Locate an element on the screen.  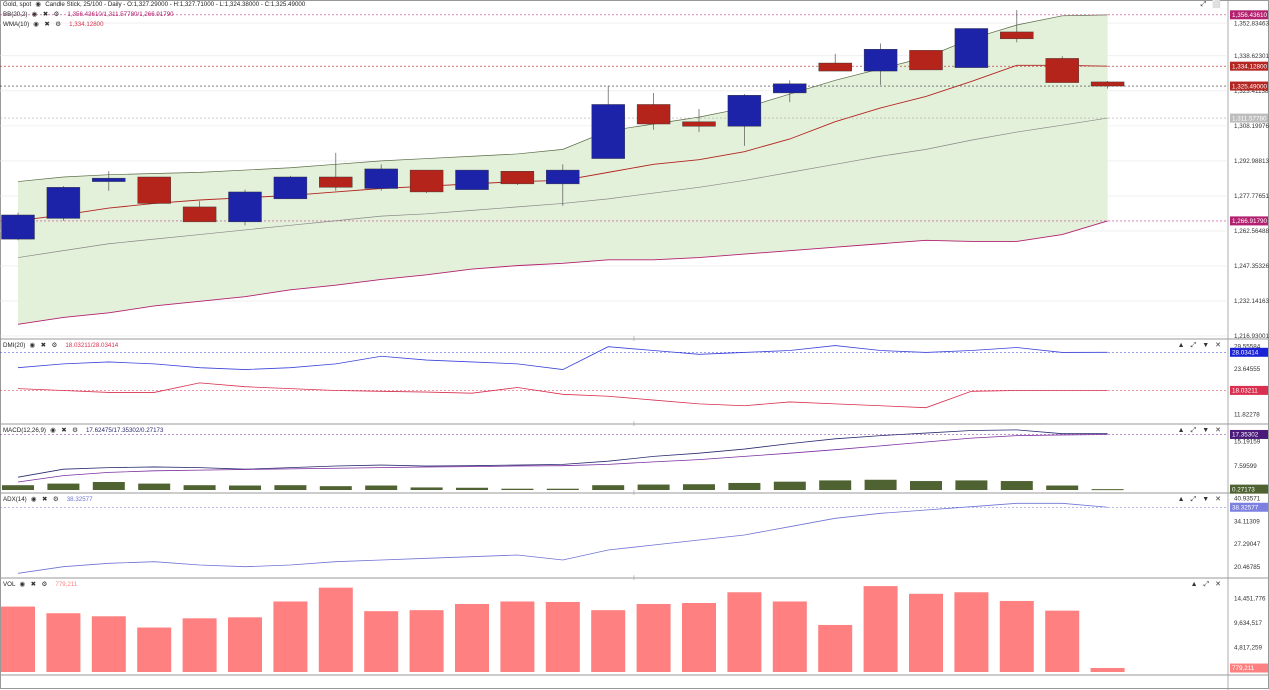
y-tick-label: 14,451,776 is located at coordinates (1250, 598).